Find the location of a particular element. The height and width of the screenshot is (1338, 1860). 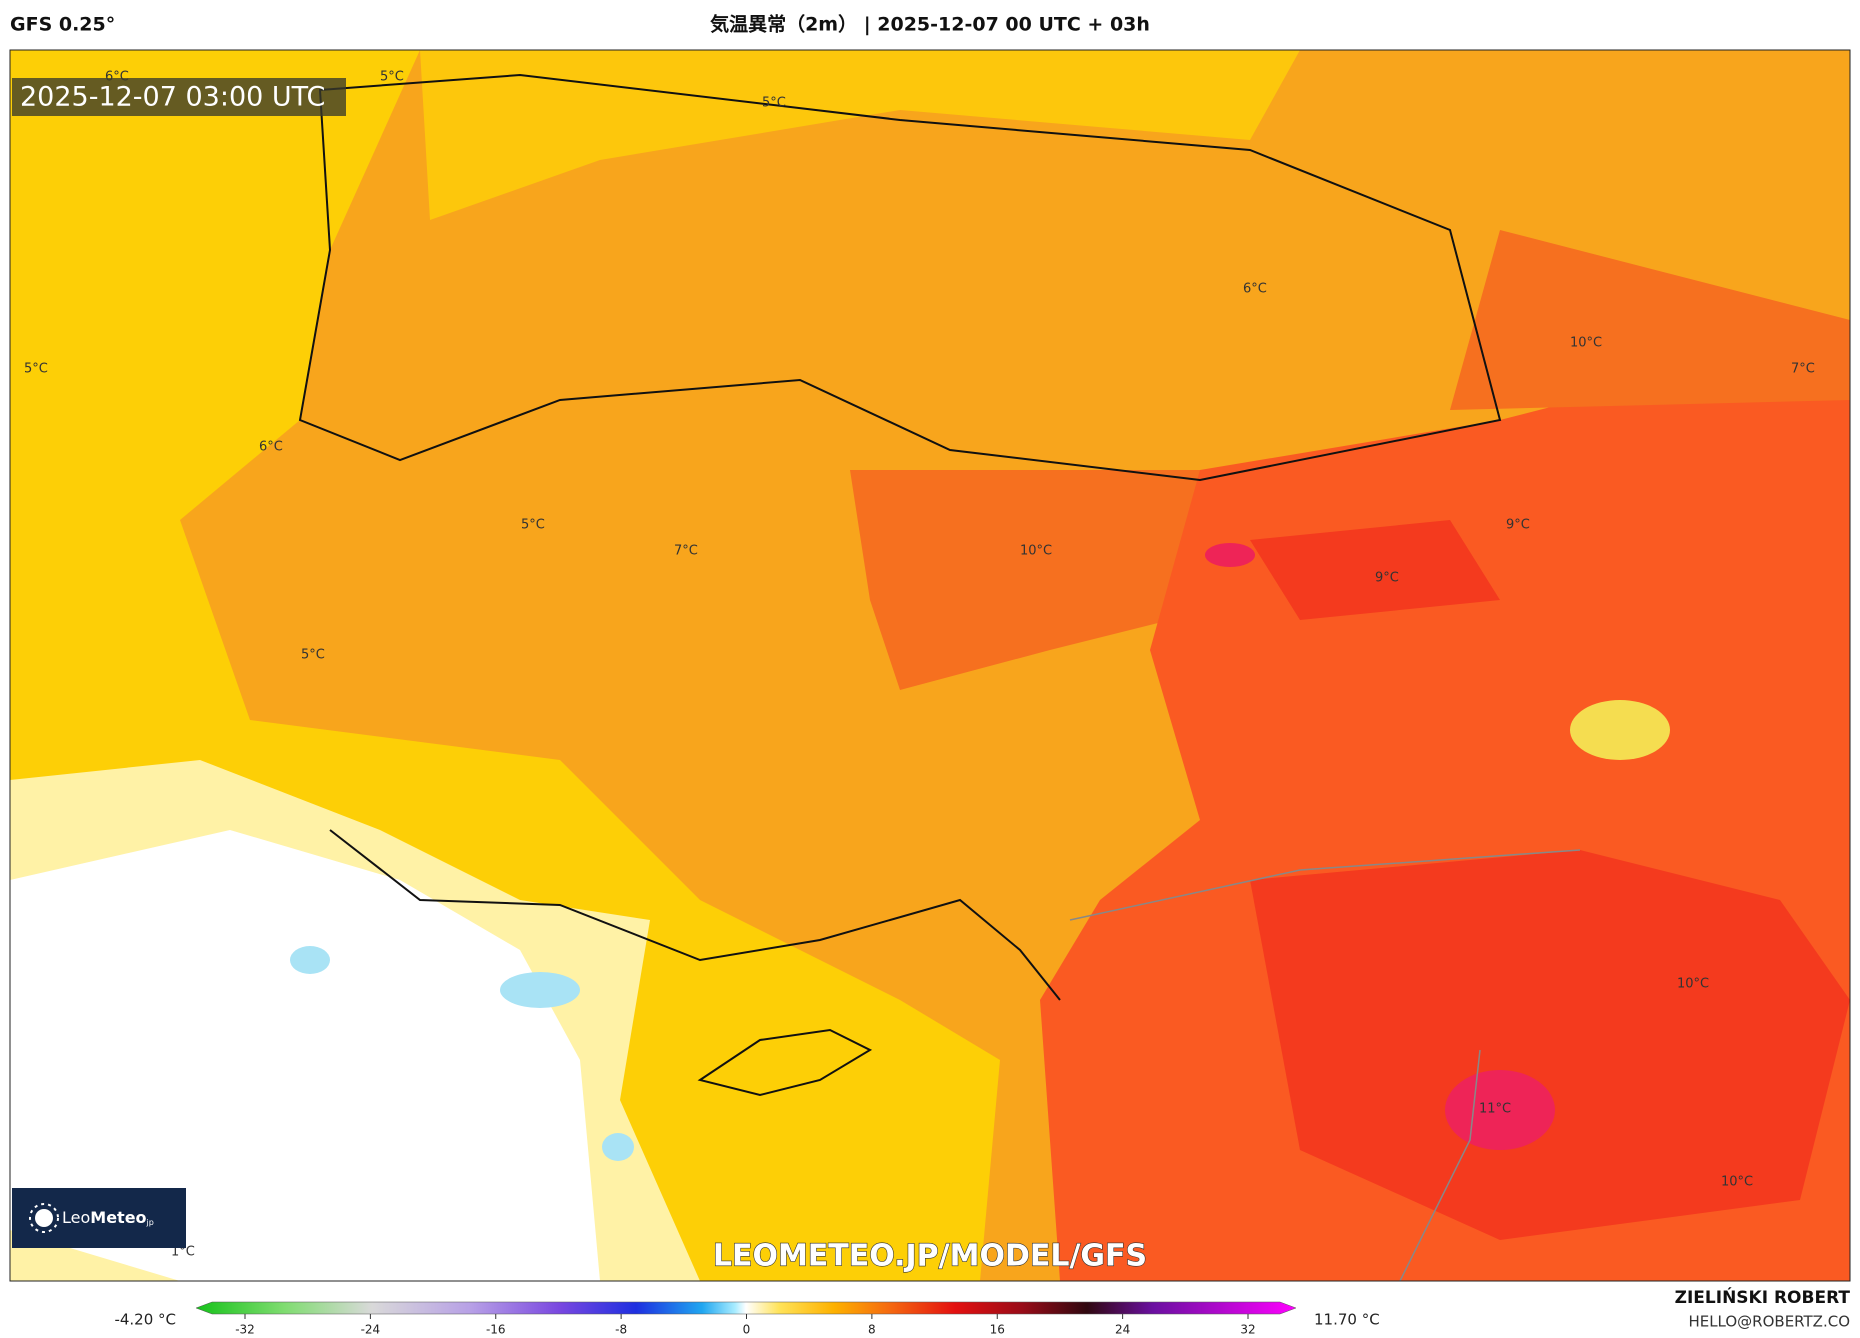

colorbar-scale is located at coordinates (746, 1308).